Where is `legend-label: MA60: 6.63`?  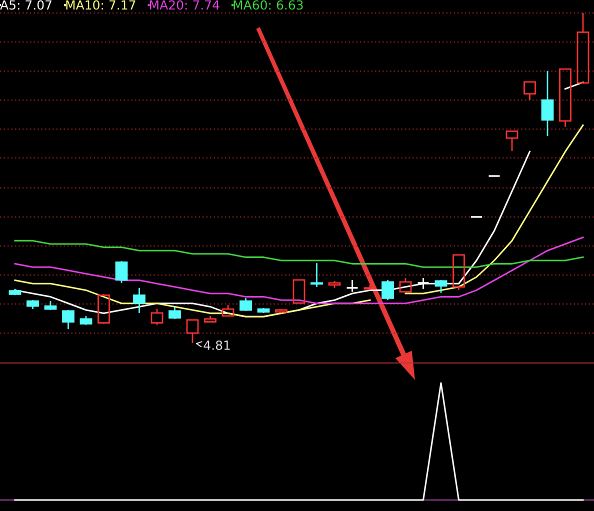
legend-label: MA60: 6.63 is located at coordinates (268, 5).